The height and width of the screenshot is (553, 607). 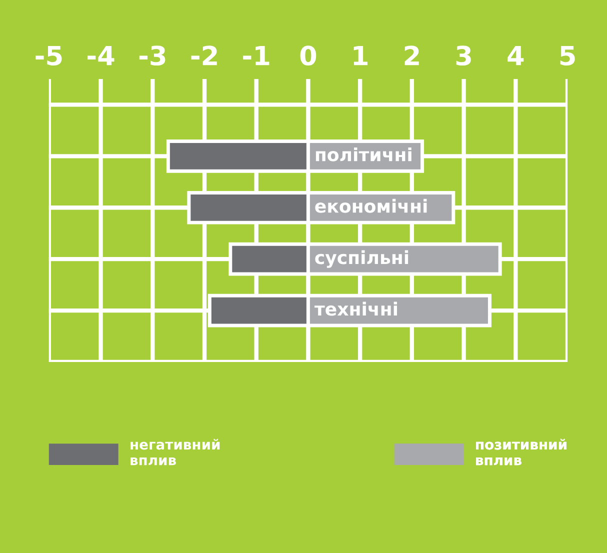 What do you see at coordinates (256, 56) in the screenshot?
I see `x-tick-label: -1` at bounding box center [256, 56].